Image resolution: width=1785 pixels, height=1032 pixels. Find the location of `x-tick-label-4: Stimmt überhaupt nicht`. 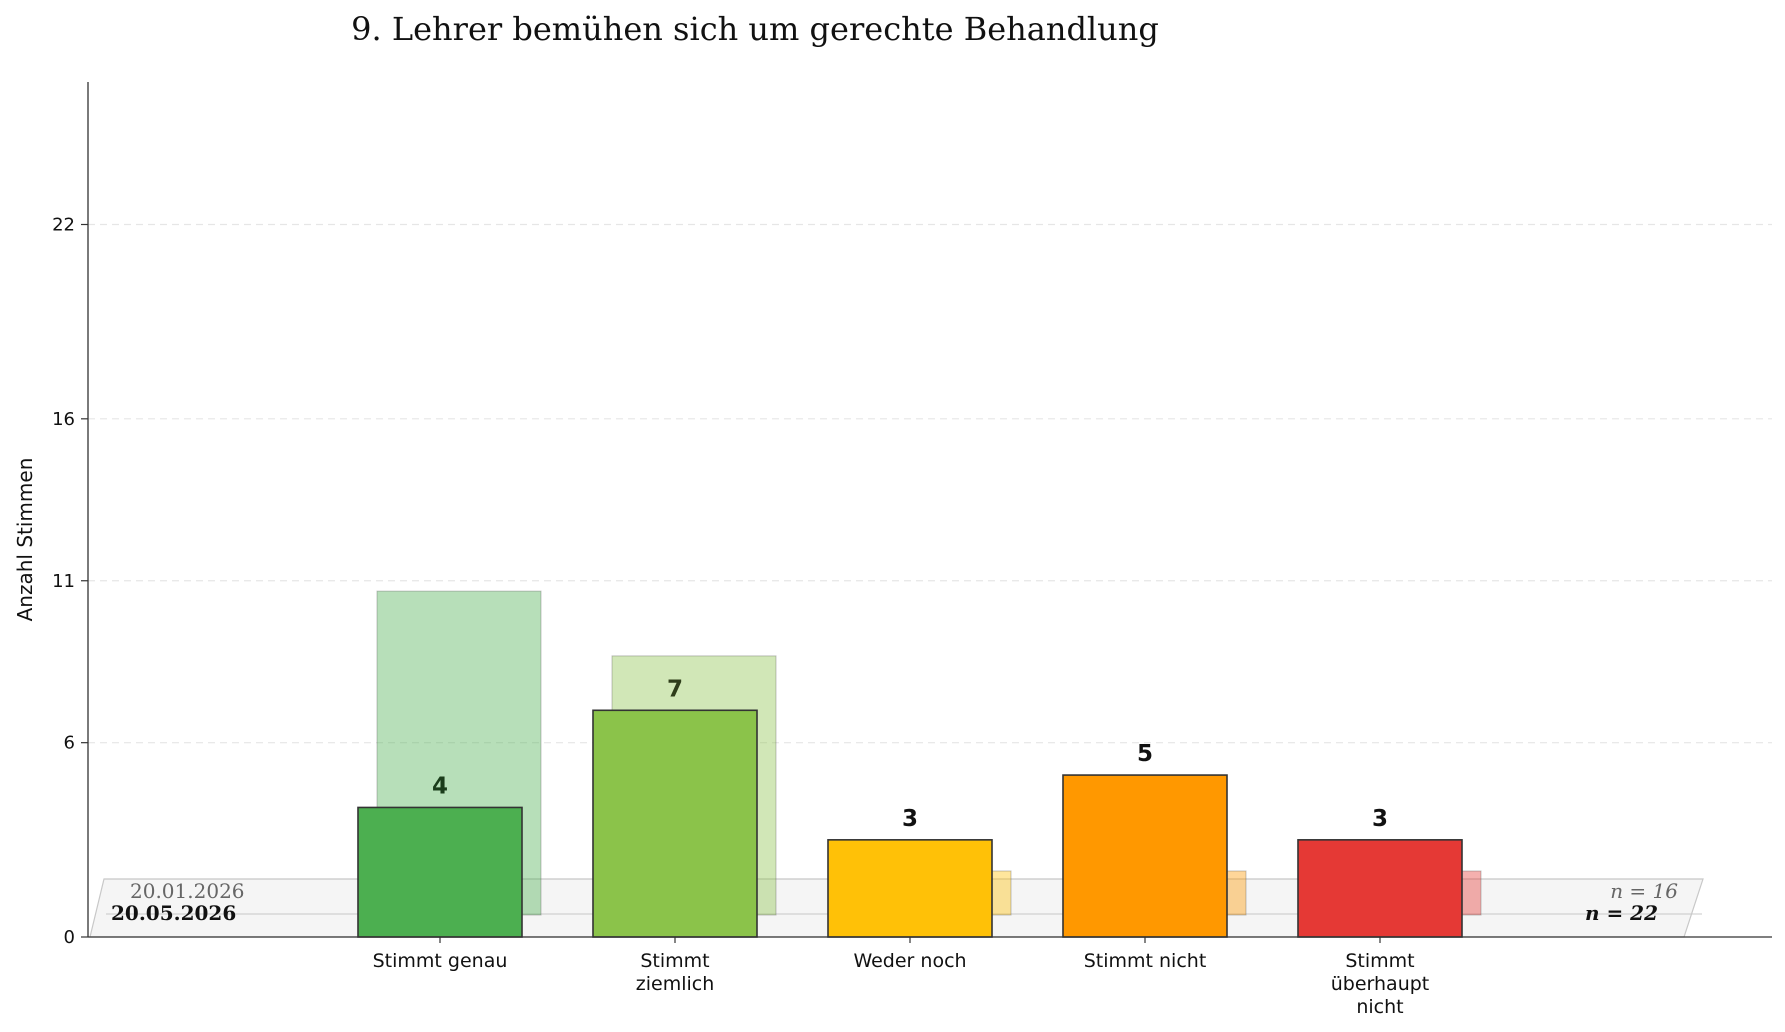

x-tick-label-4: Stimmt überhaupt nicht is located at coordinates (1380, 984).